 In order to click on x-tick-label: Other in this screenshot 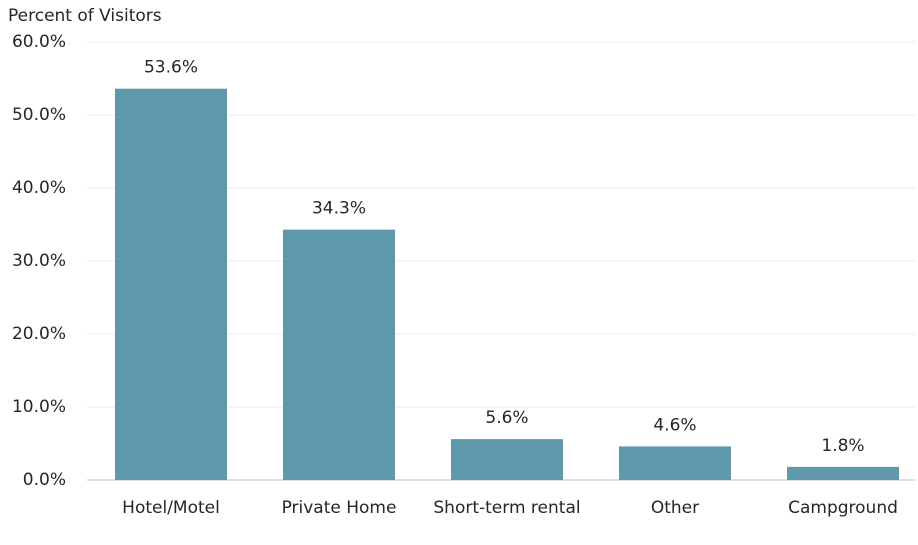, I will do `click(675, 508)`.